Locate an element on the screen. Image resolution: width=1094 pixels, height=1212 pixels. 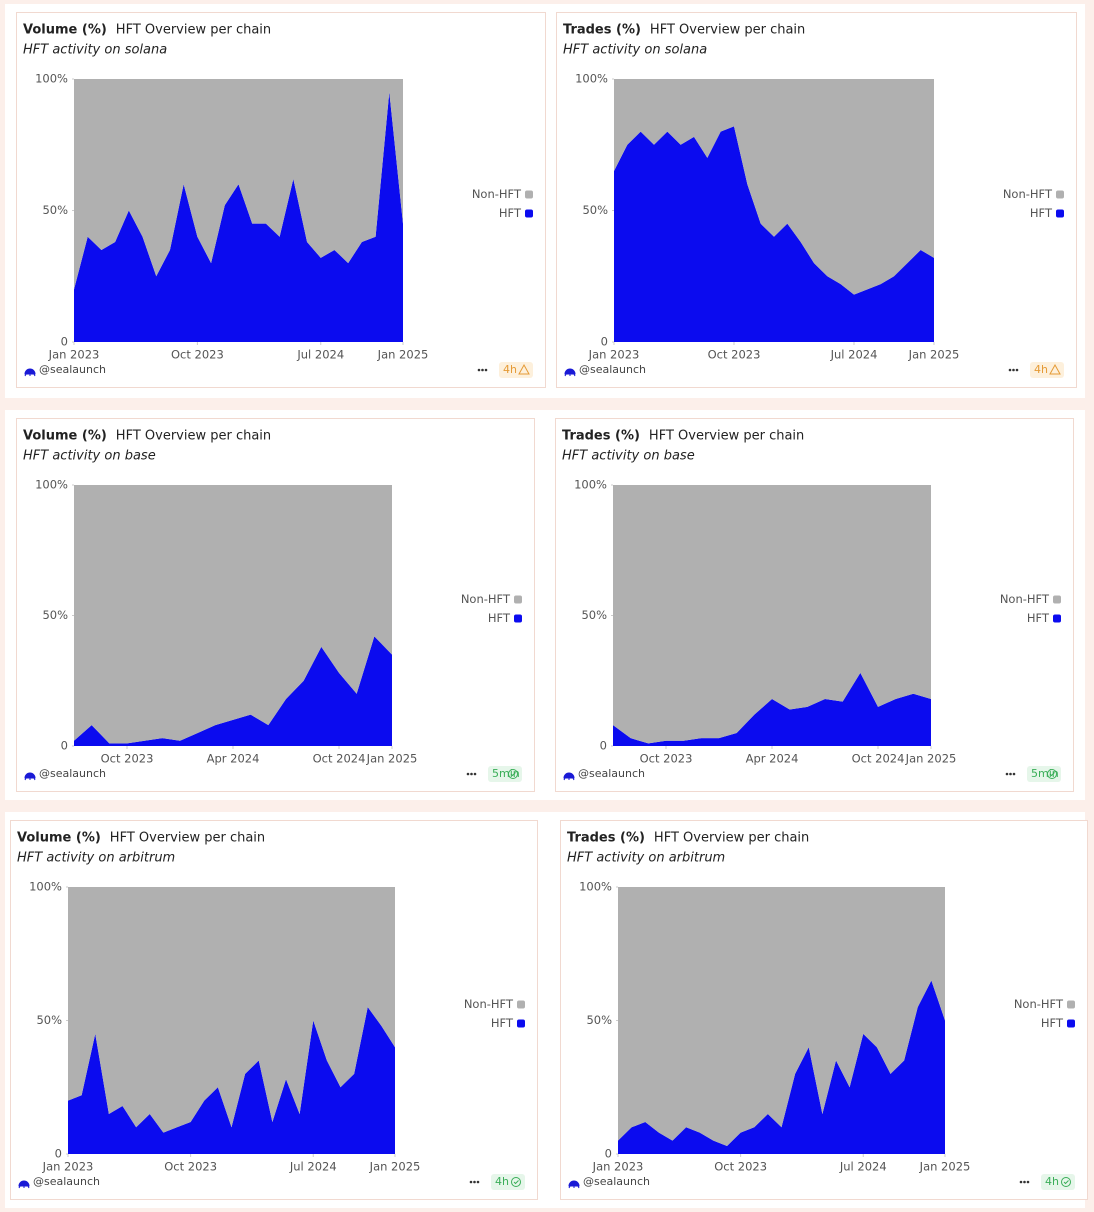
x-tick-label: Oct 2024 is located at coordinates (878, 759).